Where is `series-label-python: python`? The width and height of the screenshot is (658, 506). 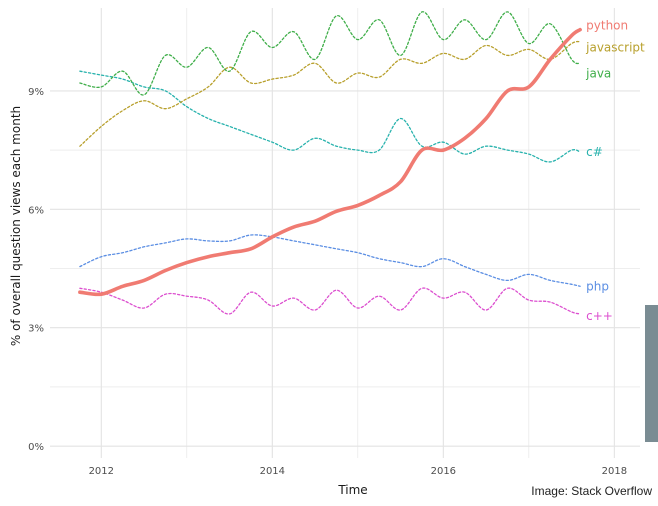
series-label-python: python is located at coordinates (607, 26).